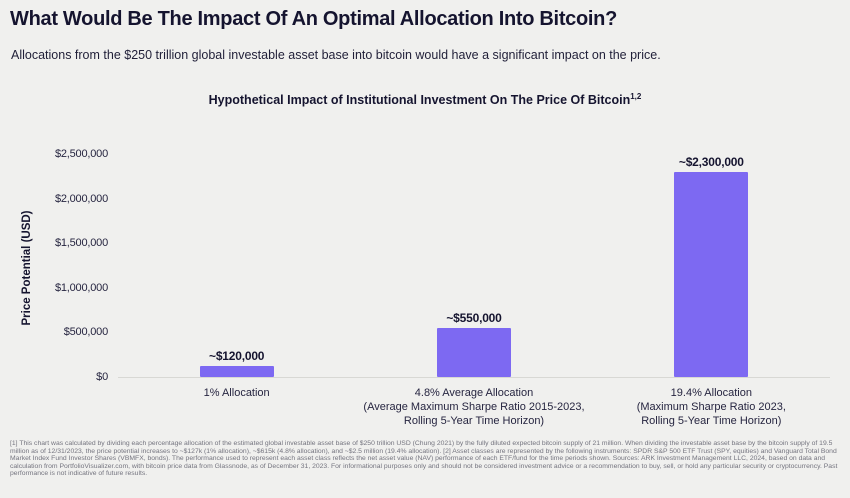  I want to click on y-axis-title: Price Potential (USD), so click(27, 268).